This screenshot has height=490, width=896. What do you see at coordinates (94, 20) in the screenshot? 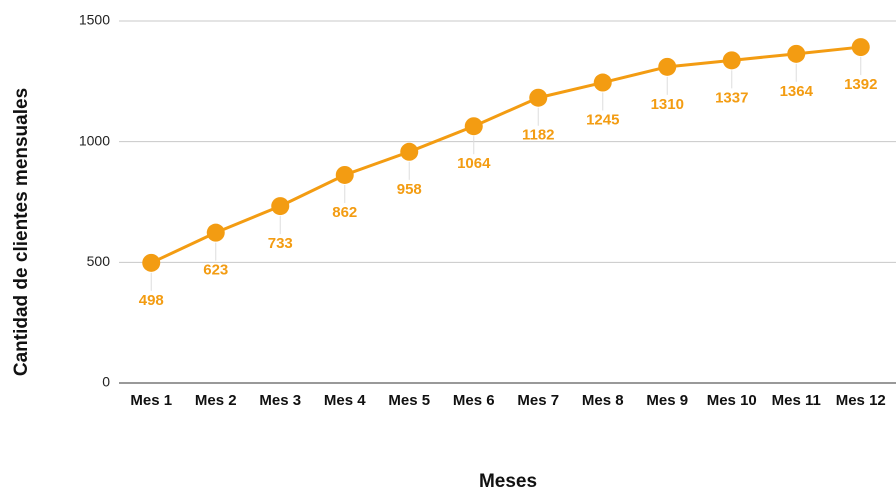
I see `y-tick-label: 1500` at bounding box center [94, 20].